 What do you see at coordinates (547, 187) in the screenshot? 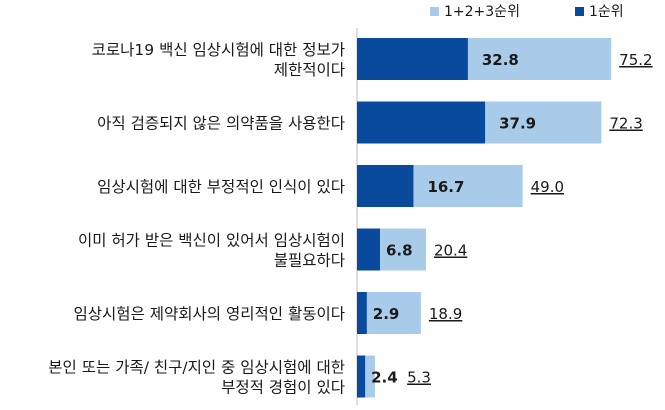
I see `value-label-total: 49.0` at bounding box center [547, 187].